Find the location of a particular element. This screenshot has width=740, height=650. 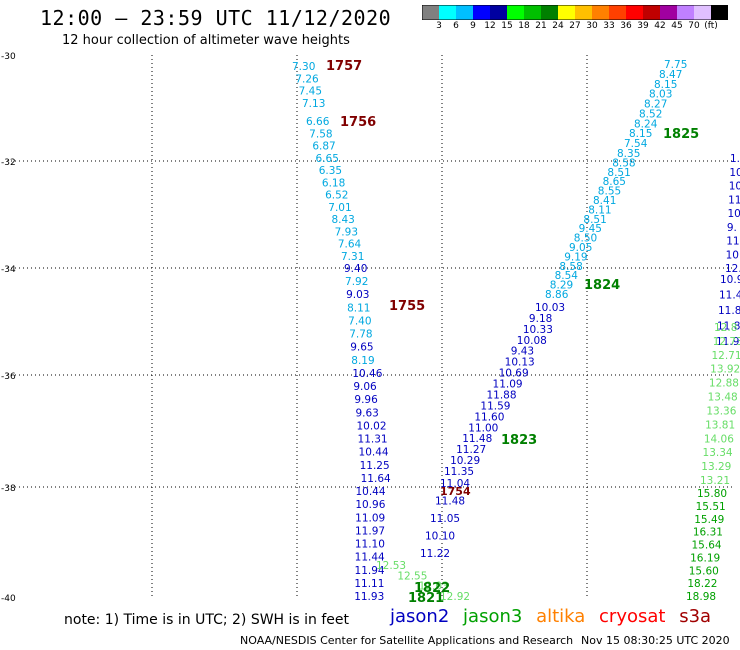

swh-value-1823: 11.09 is located at coordinates (508, 385).